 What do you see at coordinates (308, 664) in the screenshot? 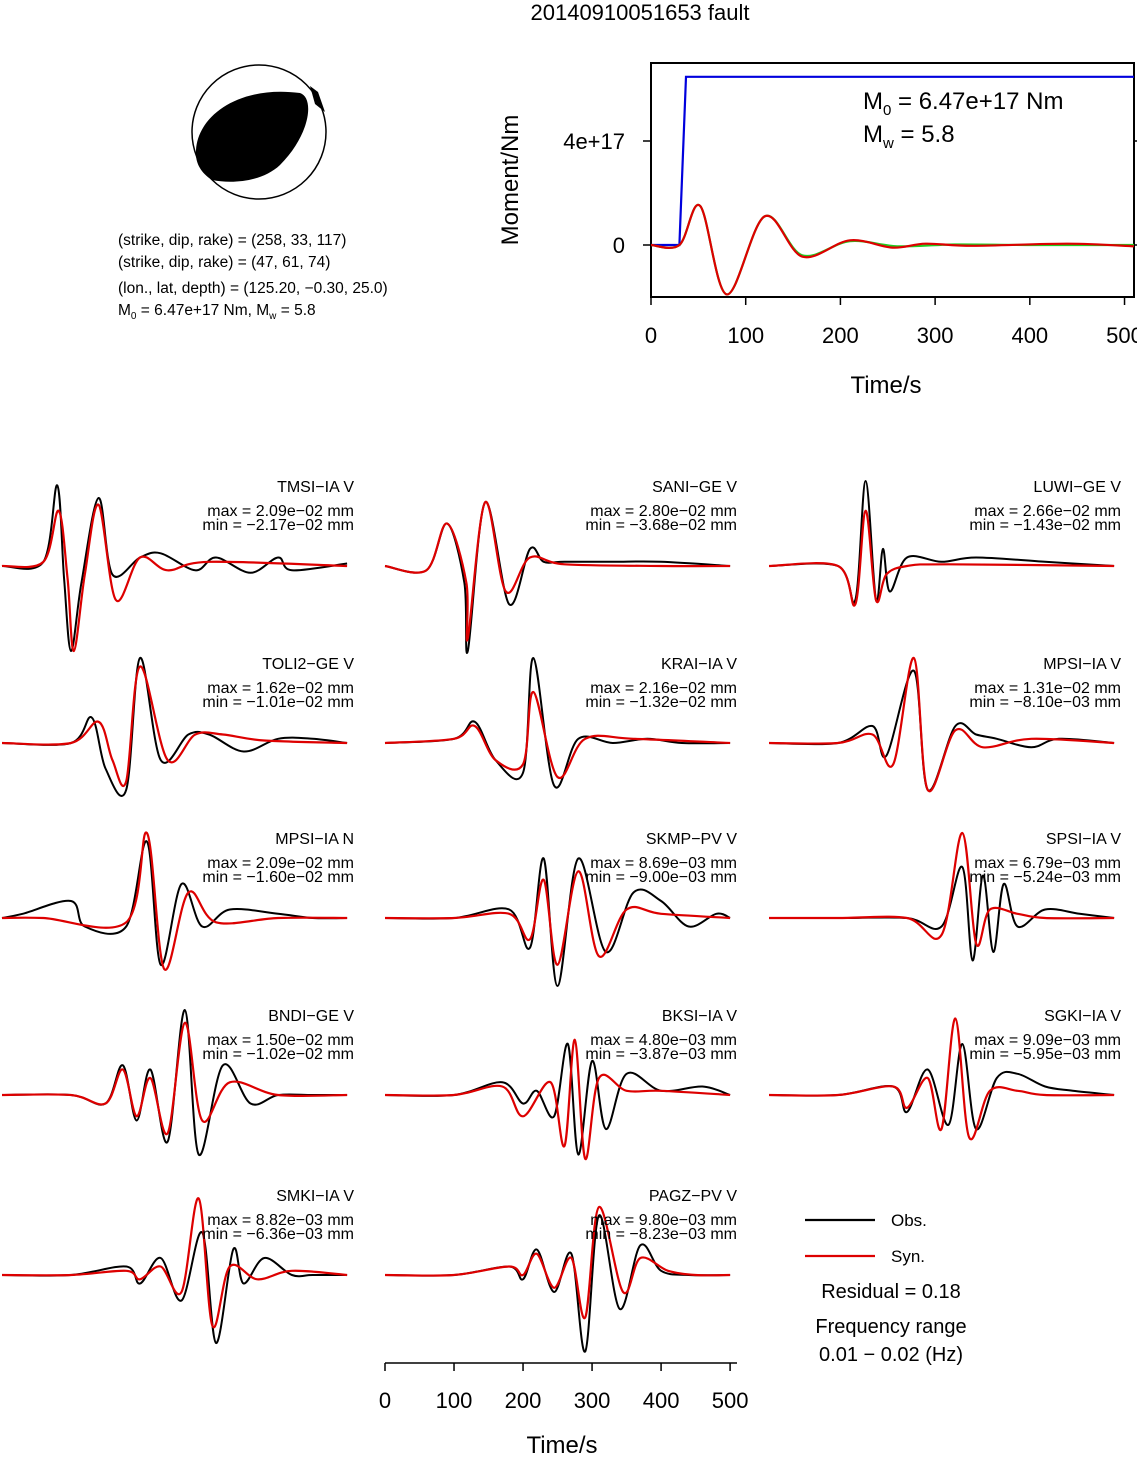
I see `station-label: TOLI2−GE V` at bounding box center [308, 664].